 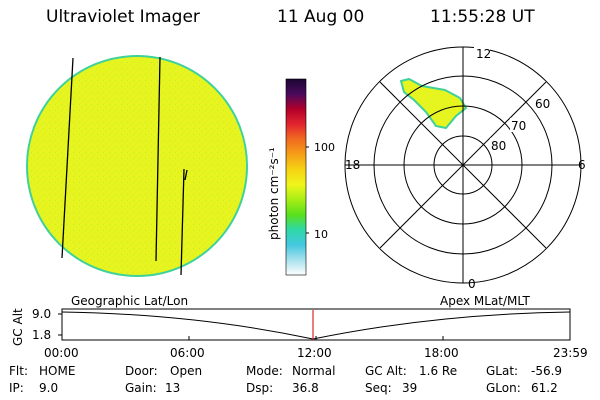 I want to click on time-tick-1800: 18:00, so click(x=441, y=353).